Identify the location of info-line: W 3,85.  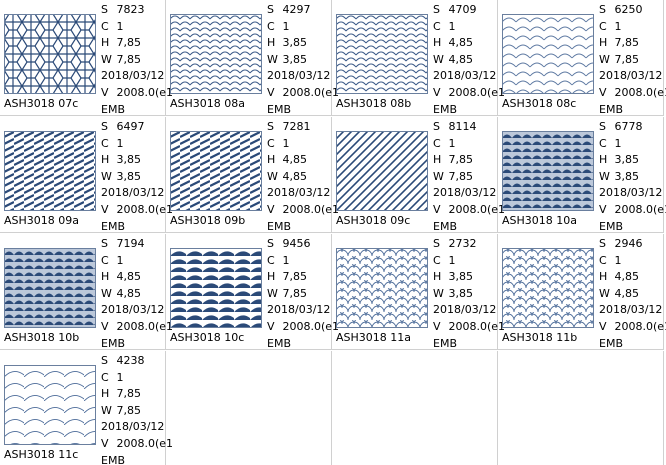
(469, 294).